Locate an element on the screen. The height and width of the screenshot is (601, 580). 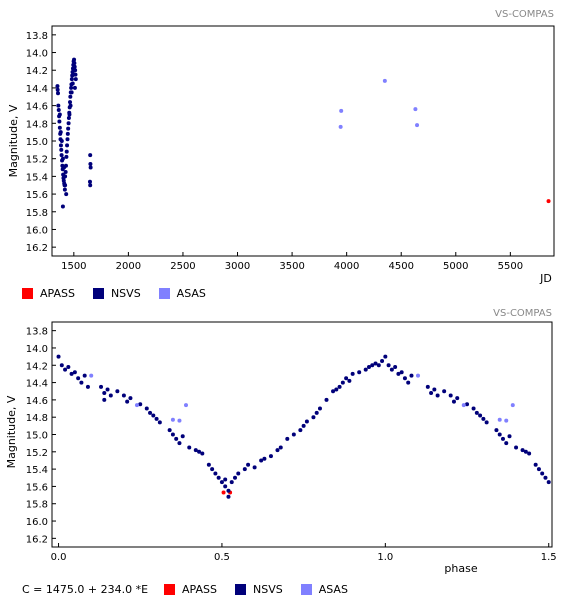
legend-item-apass: APASS is located at coordinates (190, 589).